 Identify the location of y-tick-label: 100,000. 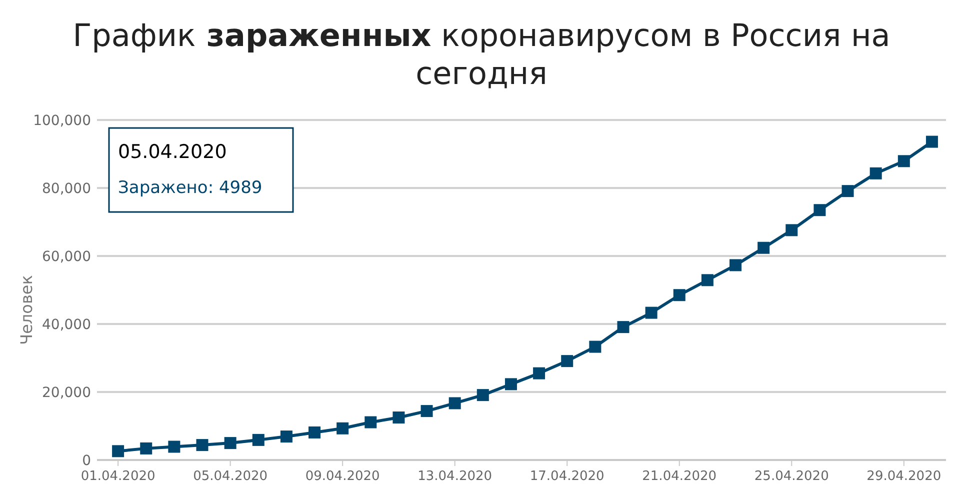
(62, 121).